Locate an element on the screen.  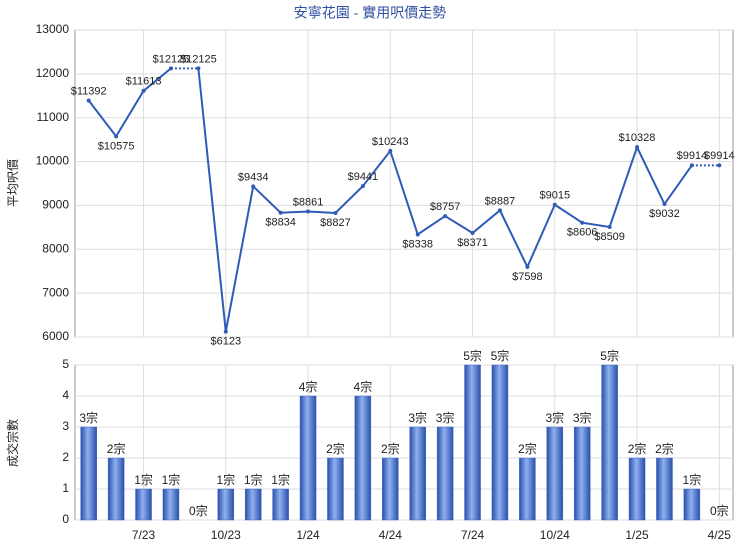
y-tick-label: 10000 is located at coordinates (53, 161).